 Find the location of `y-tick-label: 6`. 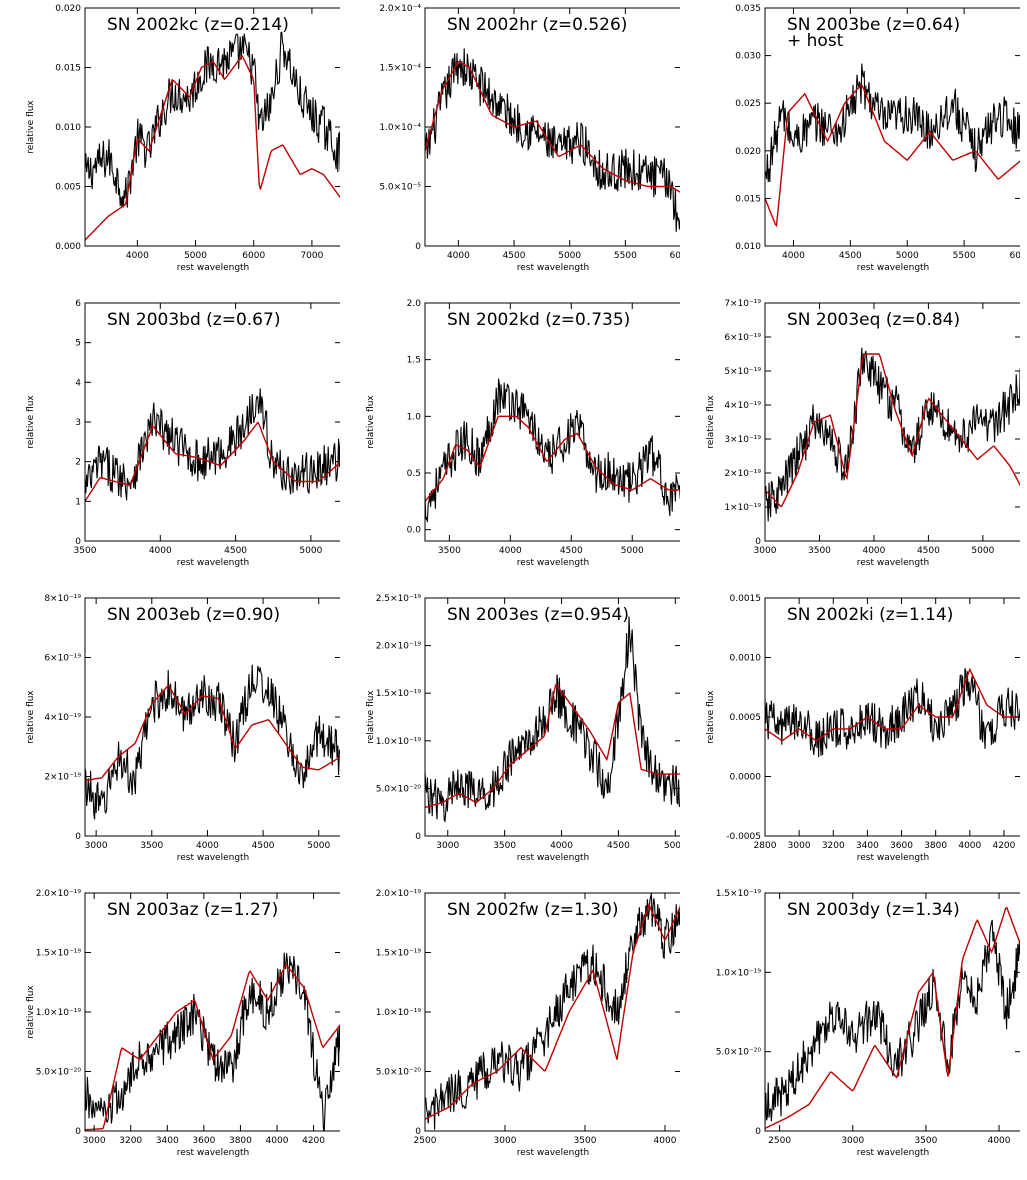

y-tick-label: 6 is located at coordinates (78, 304).